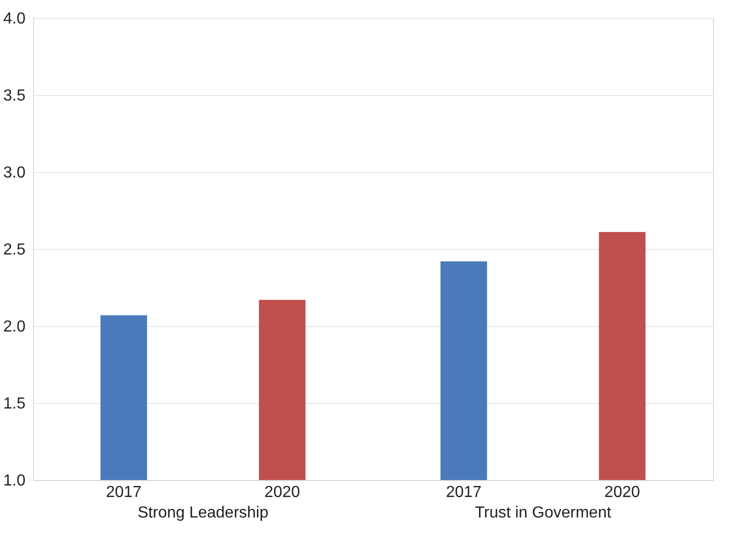 Image resolution: width=738 pixels, height=546 pixels. I want to click on y-tick-label: 1.5, so click(14, 404).